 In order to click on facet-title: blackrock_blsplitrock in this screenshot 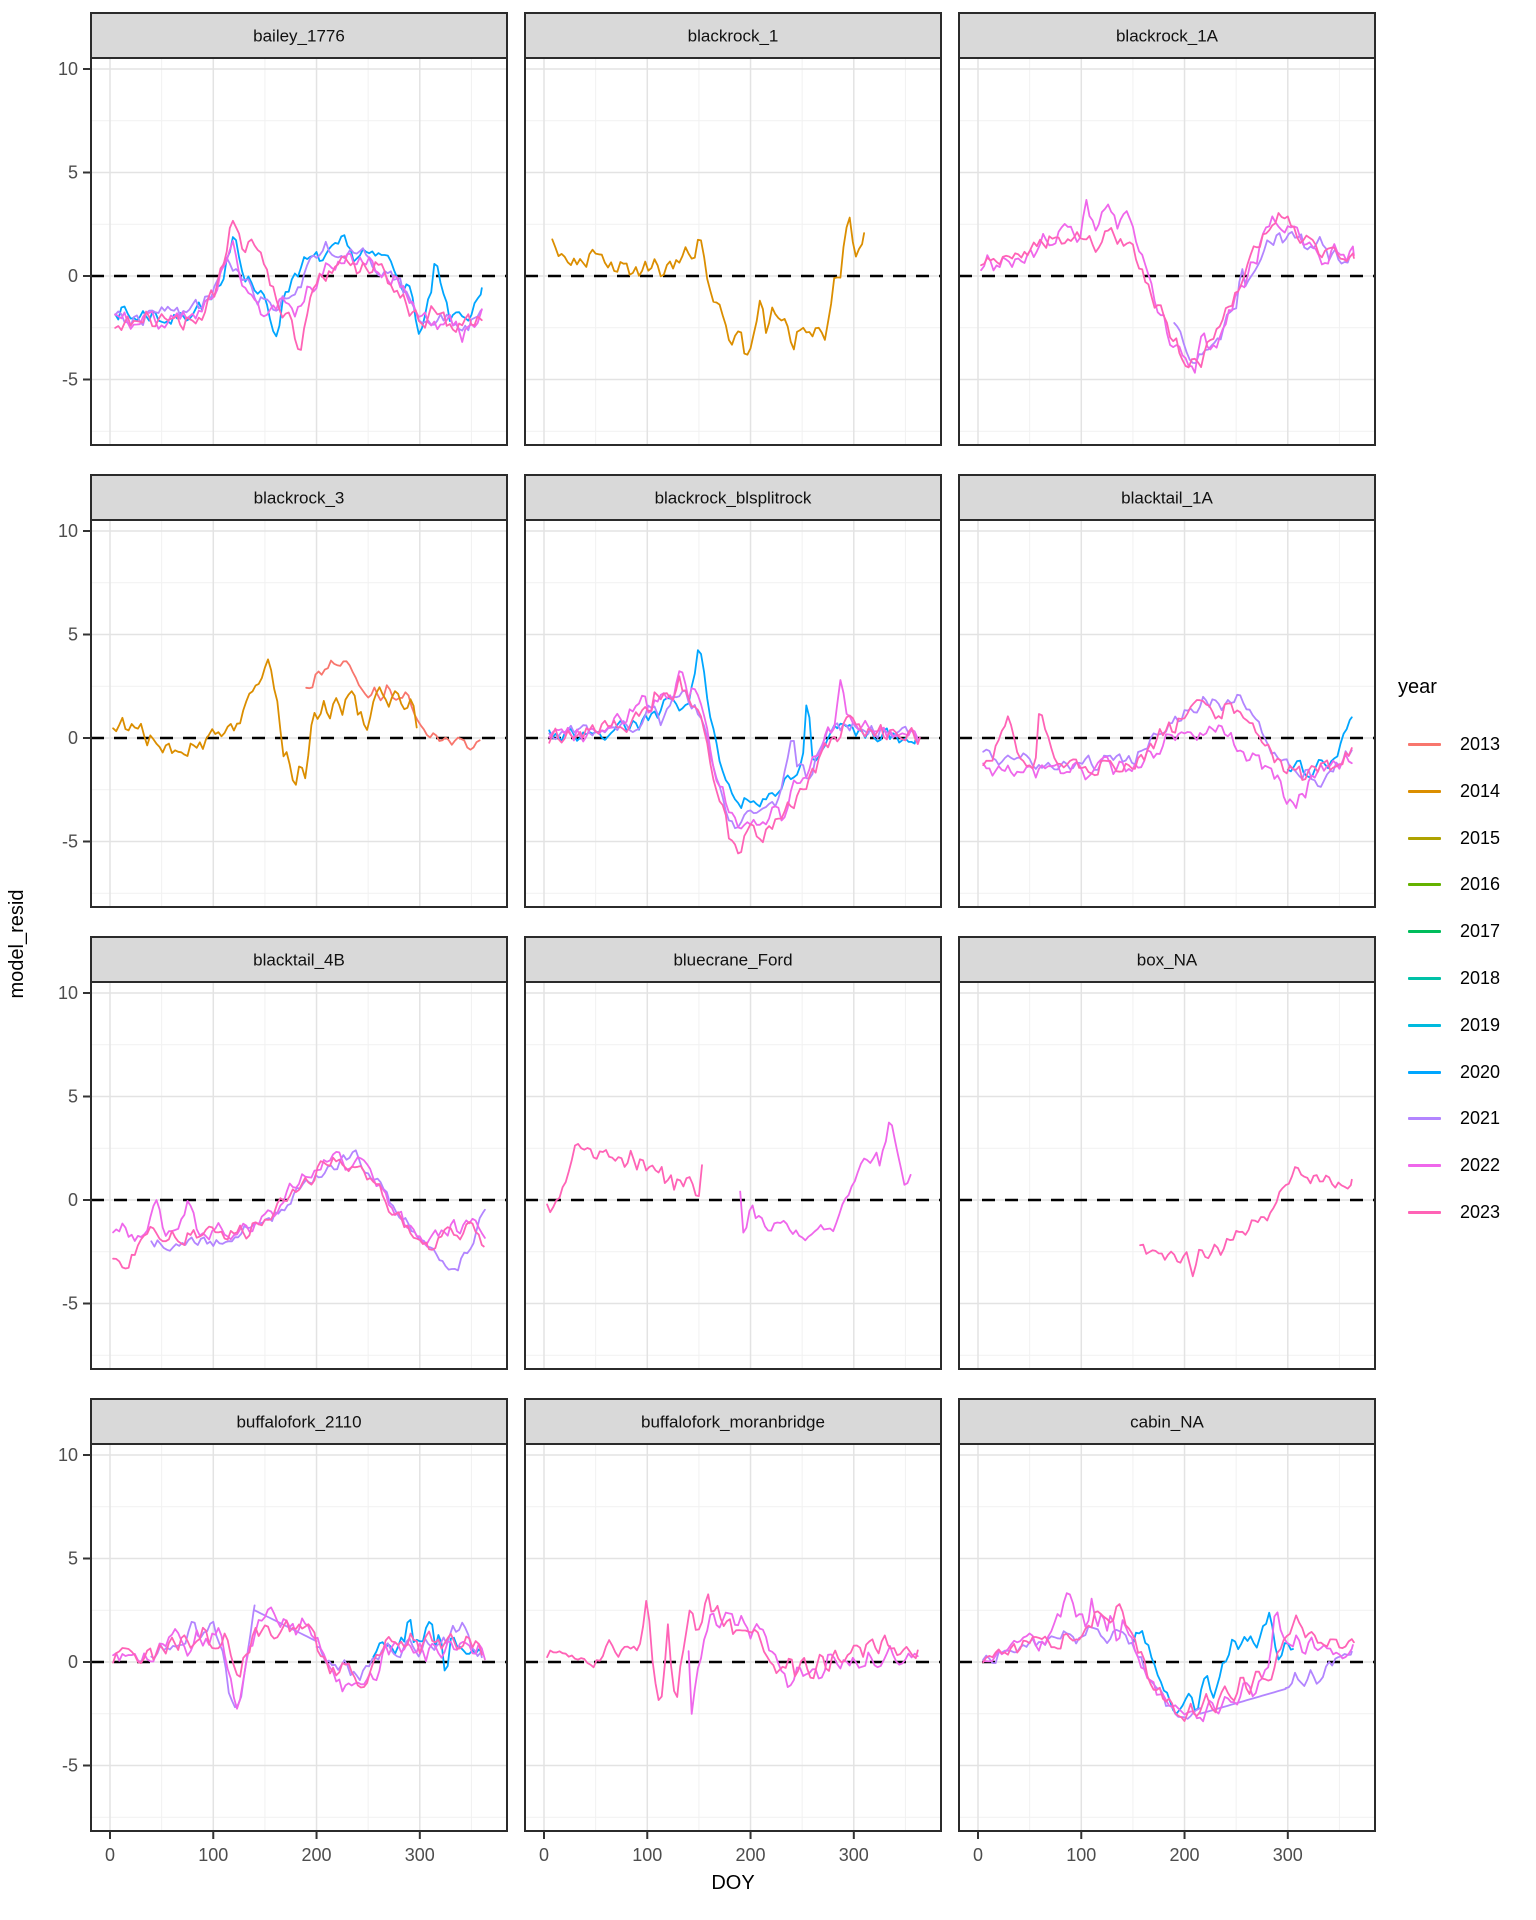, I will do `click(733, 498)`.